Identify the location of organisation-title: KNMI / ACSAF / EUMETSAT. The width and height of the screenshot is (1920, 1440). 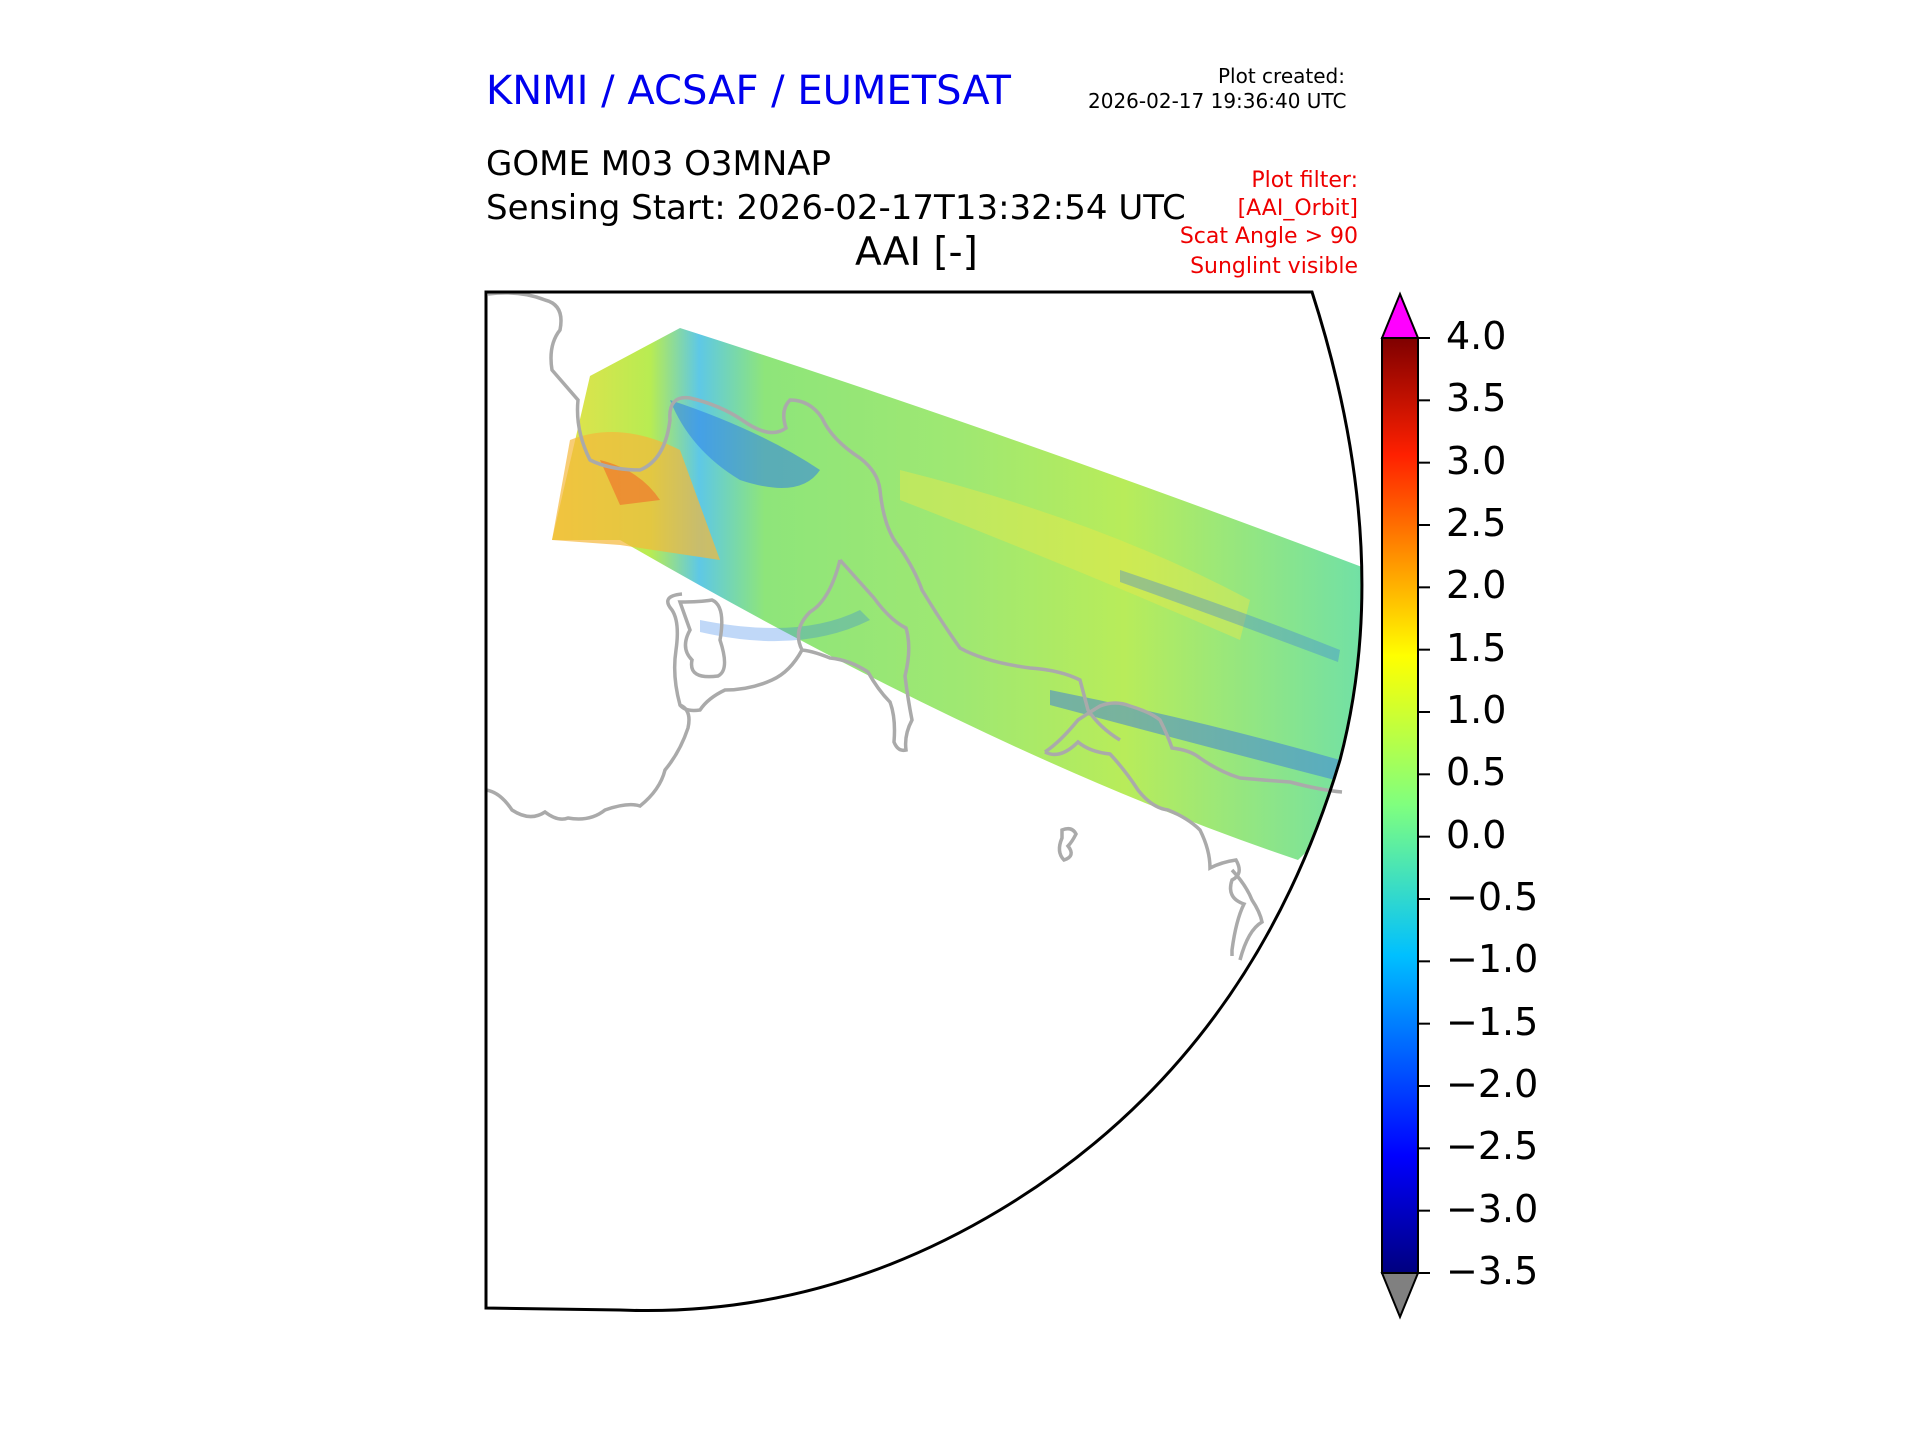
(748, 91).